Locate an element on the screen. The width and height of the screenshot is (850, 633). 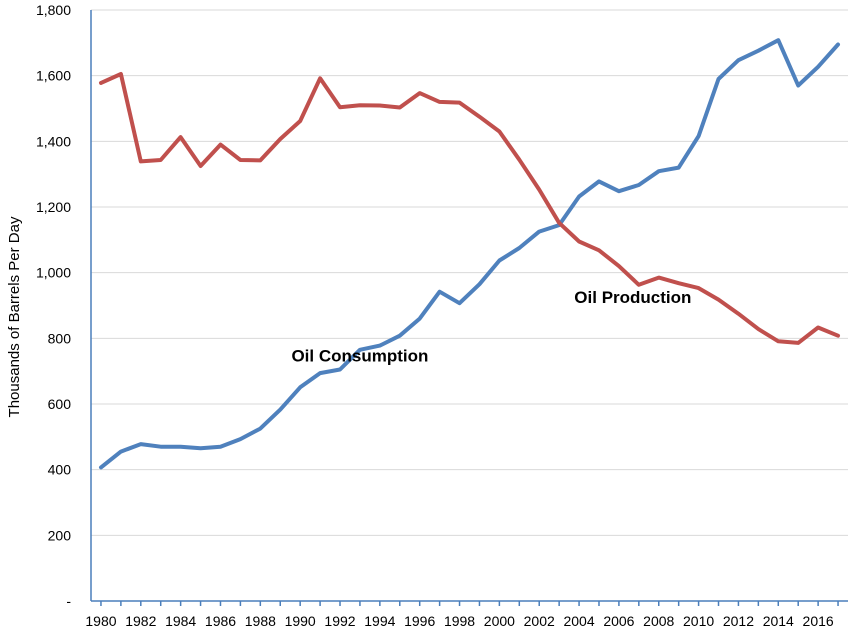
x-tick-label: 1998 is located at coordinates (459, 621).